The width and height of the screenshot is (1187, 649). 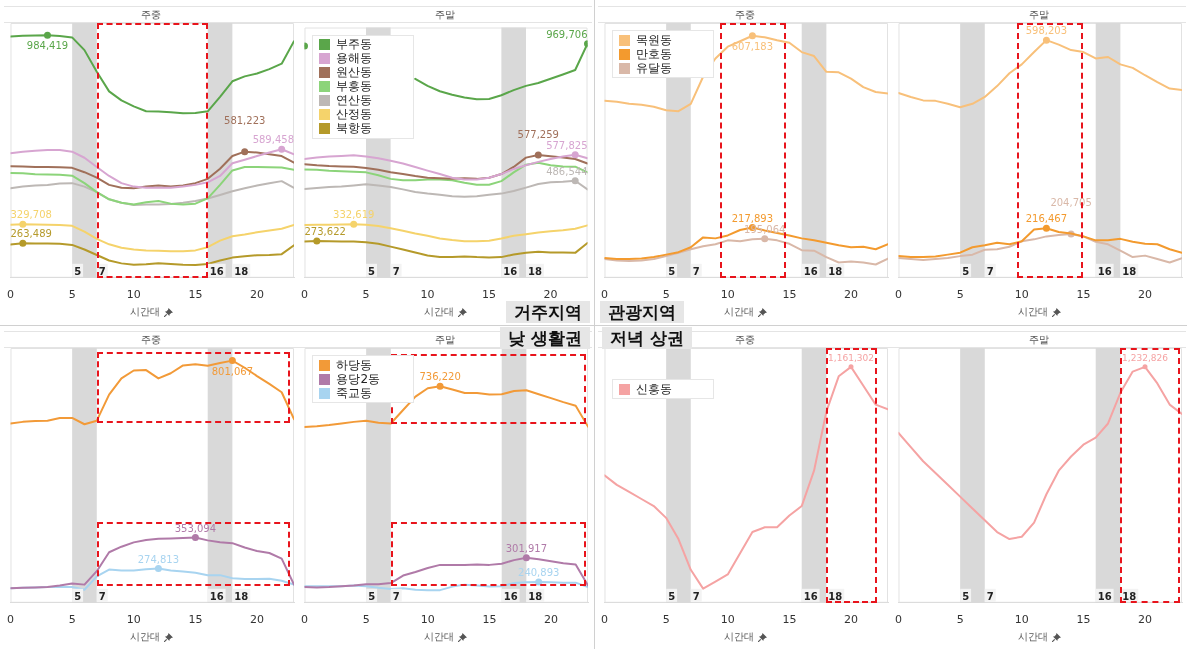 I want to click on annotation: 1,232,826, so click(x=1145, y=357).